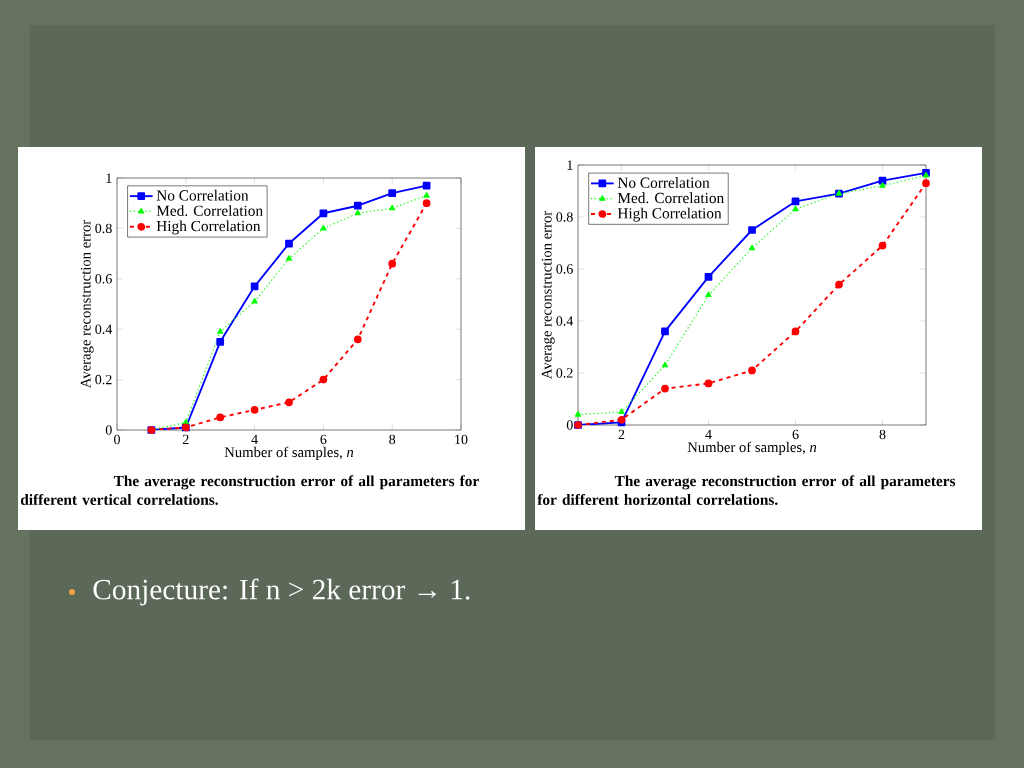 The image size is (1024, 768). Describe the element at coordinates (281, 592) in the screenshot. I see `text: Conjecture: If n > 2k error → 1.` at that location.